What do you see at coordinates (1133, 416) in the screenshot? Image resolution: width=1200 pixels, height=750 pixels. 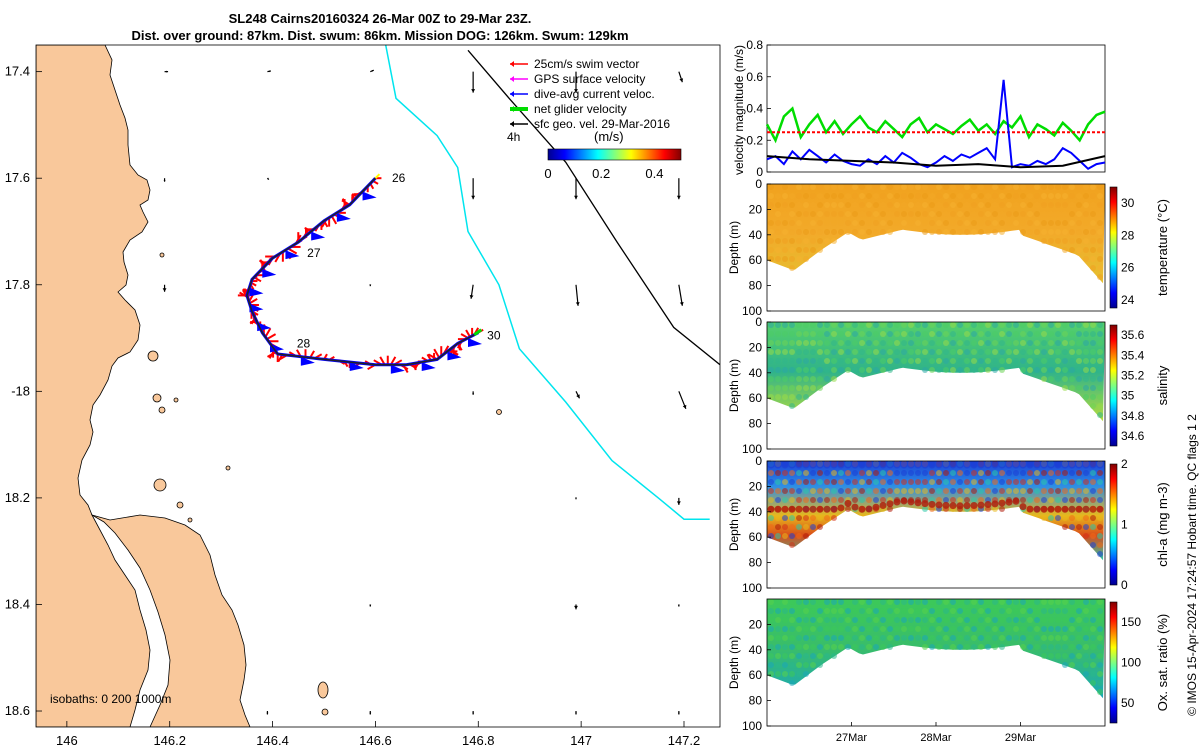 I see `section-colorbar-tick-label: 34.8` at bounding box center [1133, 416].